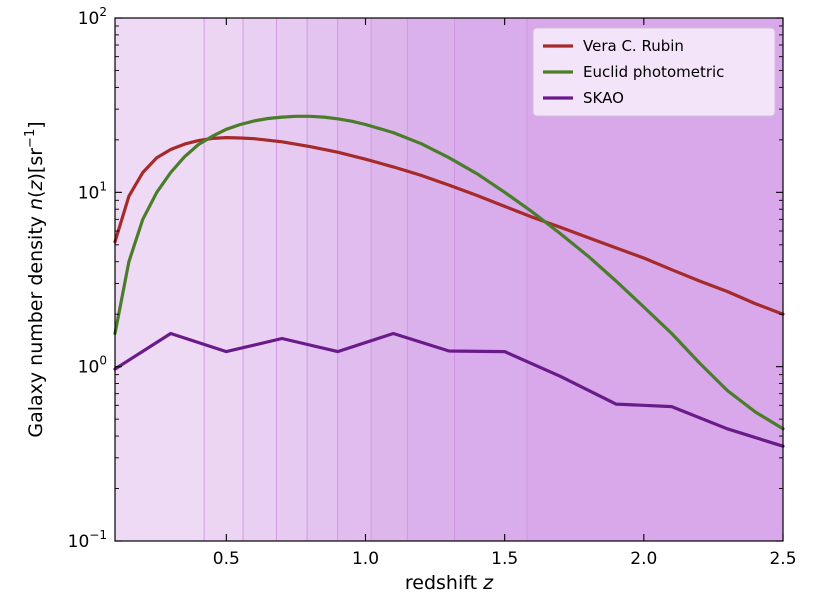  Describe the element at coordinates (92, 17) in the screenshot. I see `y-tick-label: 10²` at that location.